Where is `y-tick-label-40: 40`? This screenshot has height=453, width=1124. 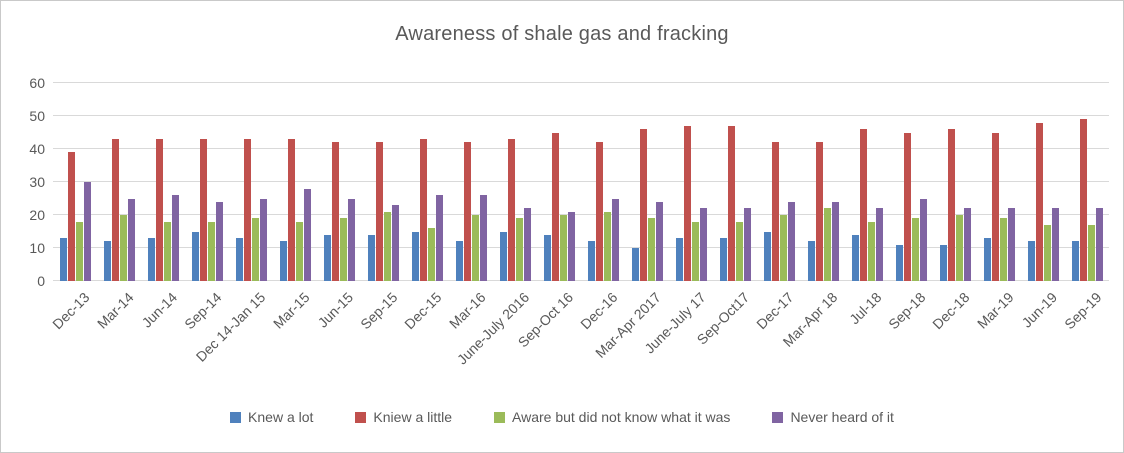
y-tick-label-40: 40 is located at coordinates (37, 149).